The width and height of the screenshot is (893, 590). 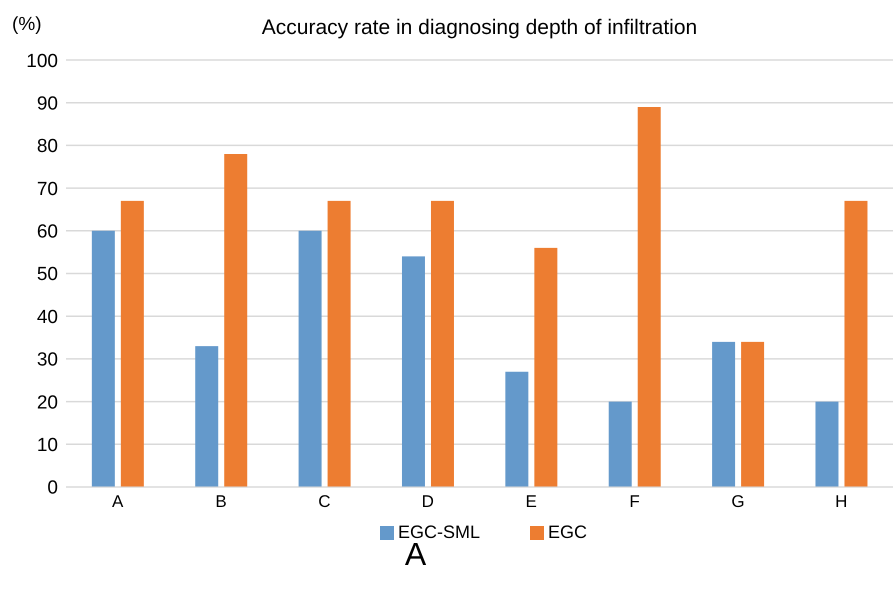 I want to click on x-tick-label: A, so click(x=118, y=502).